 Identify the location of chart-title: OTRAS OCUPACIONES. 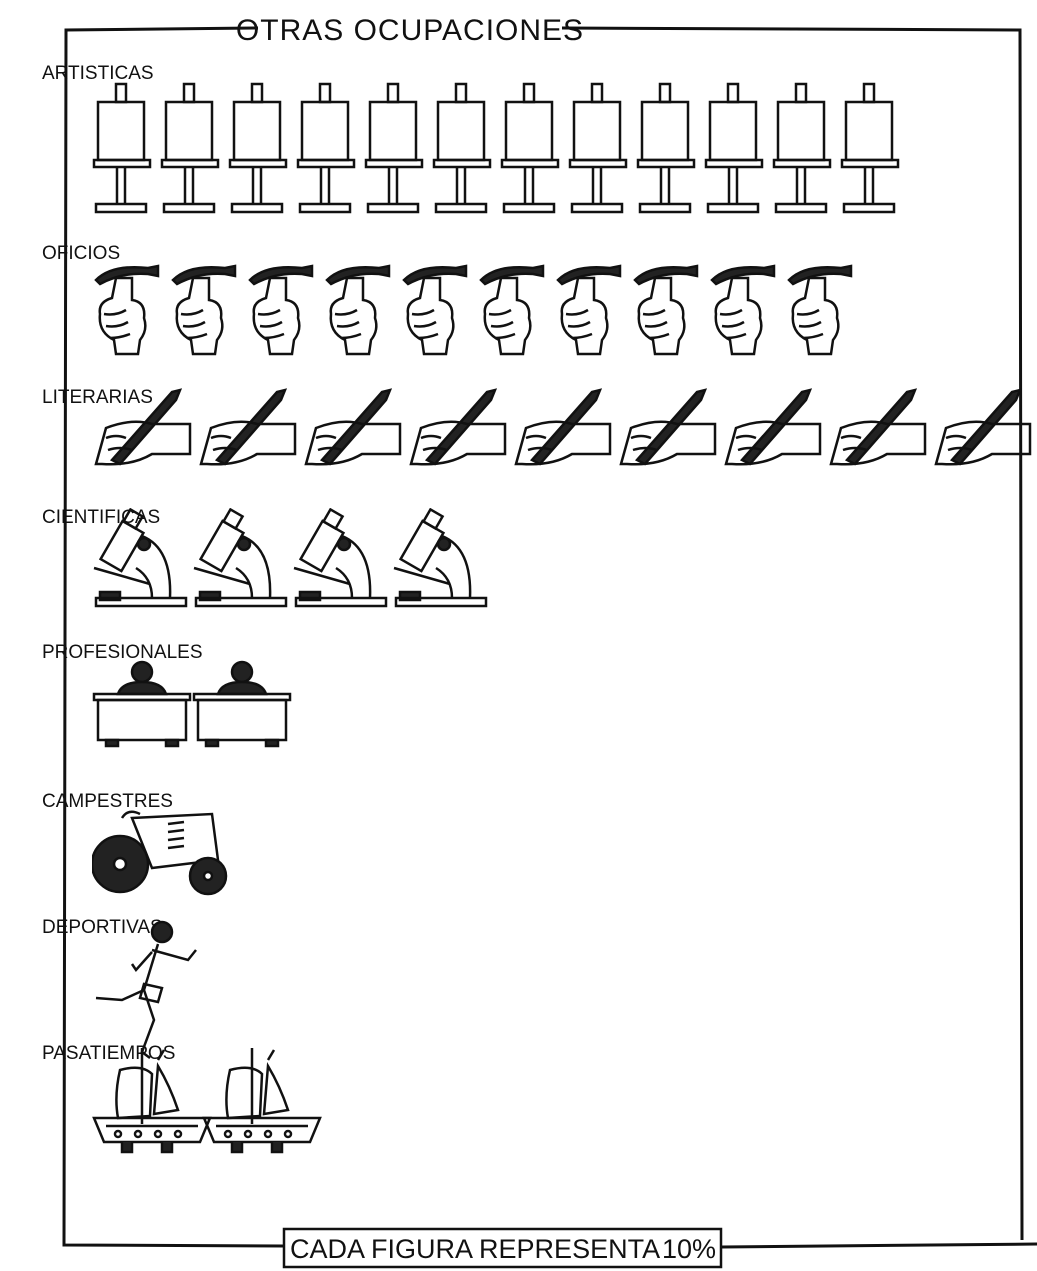
(410, 30).